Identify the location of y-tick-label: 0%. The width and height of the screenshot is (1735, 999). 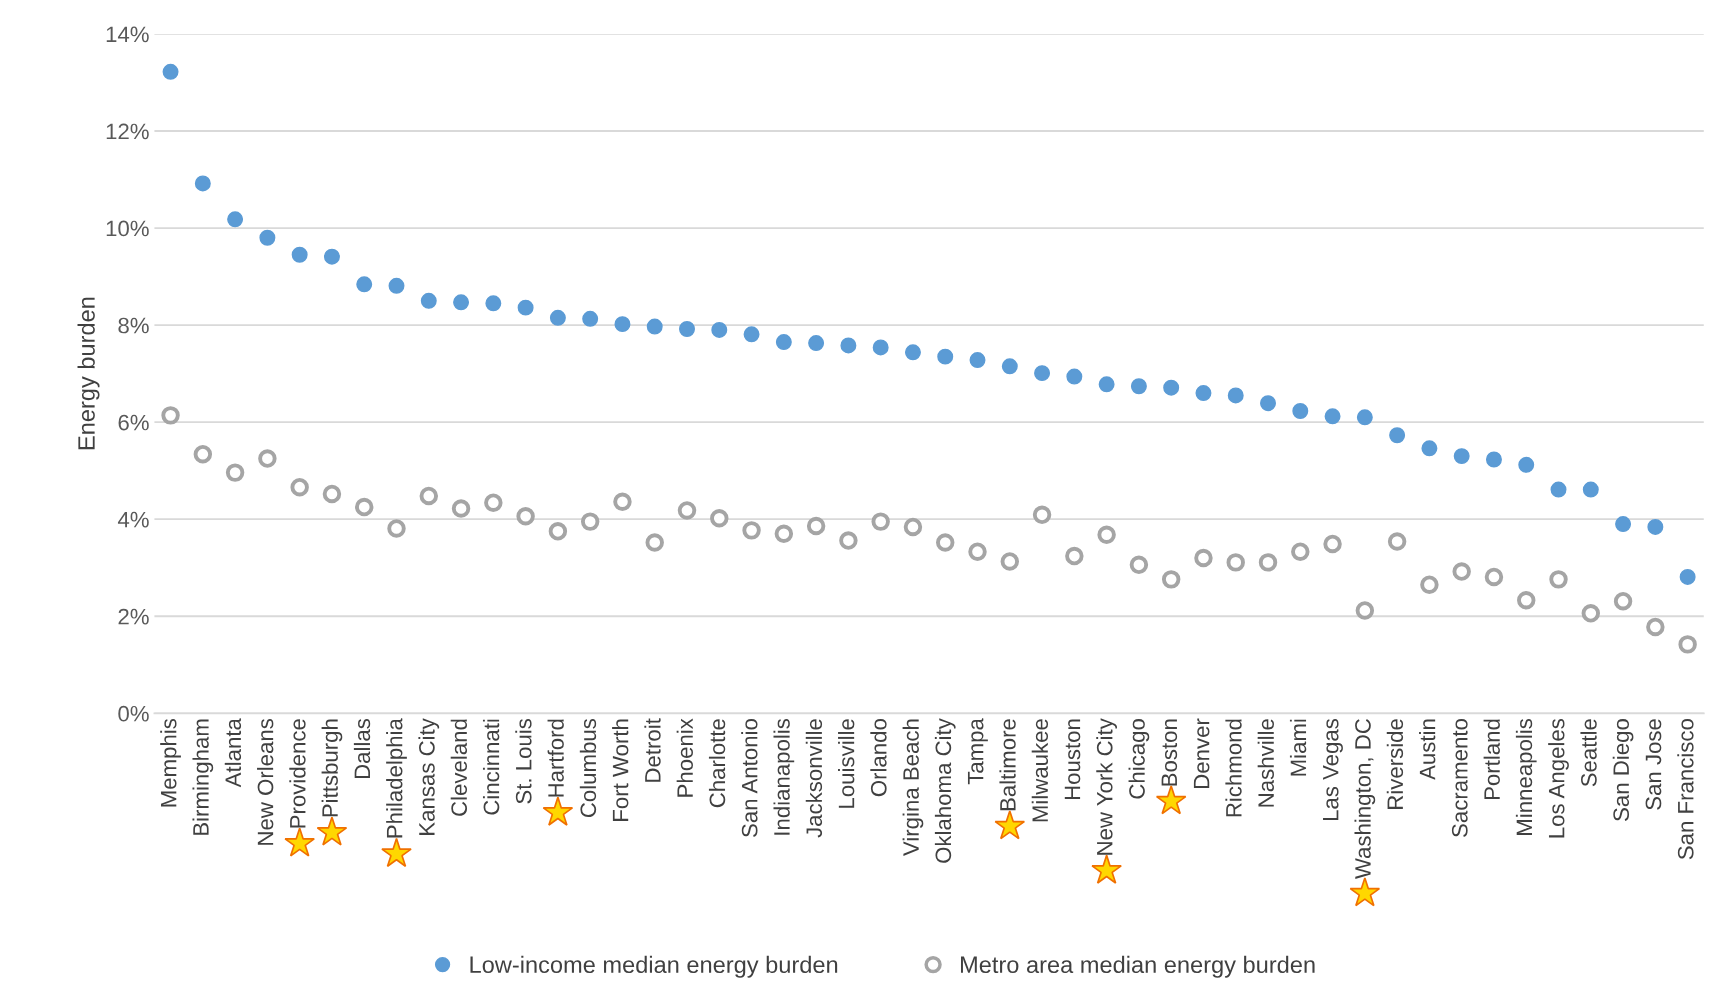
(133, 713).